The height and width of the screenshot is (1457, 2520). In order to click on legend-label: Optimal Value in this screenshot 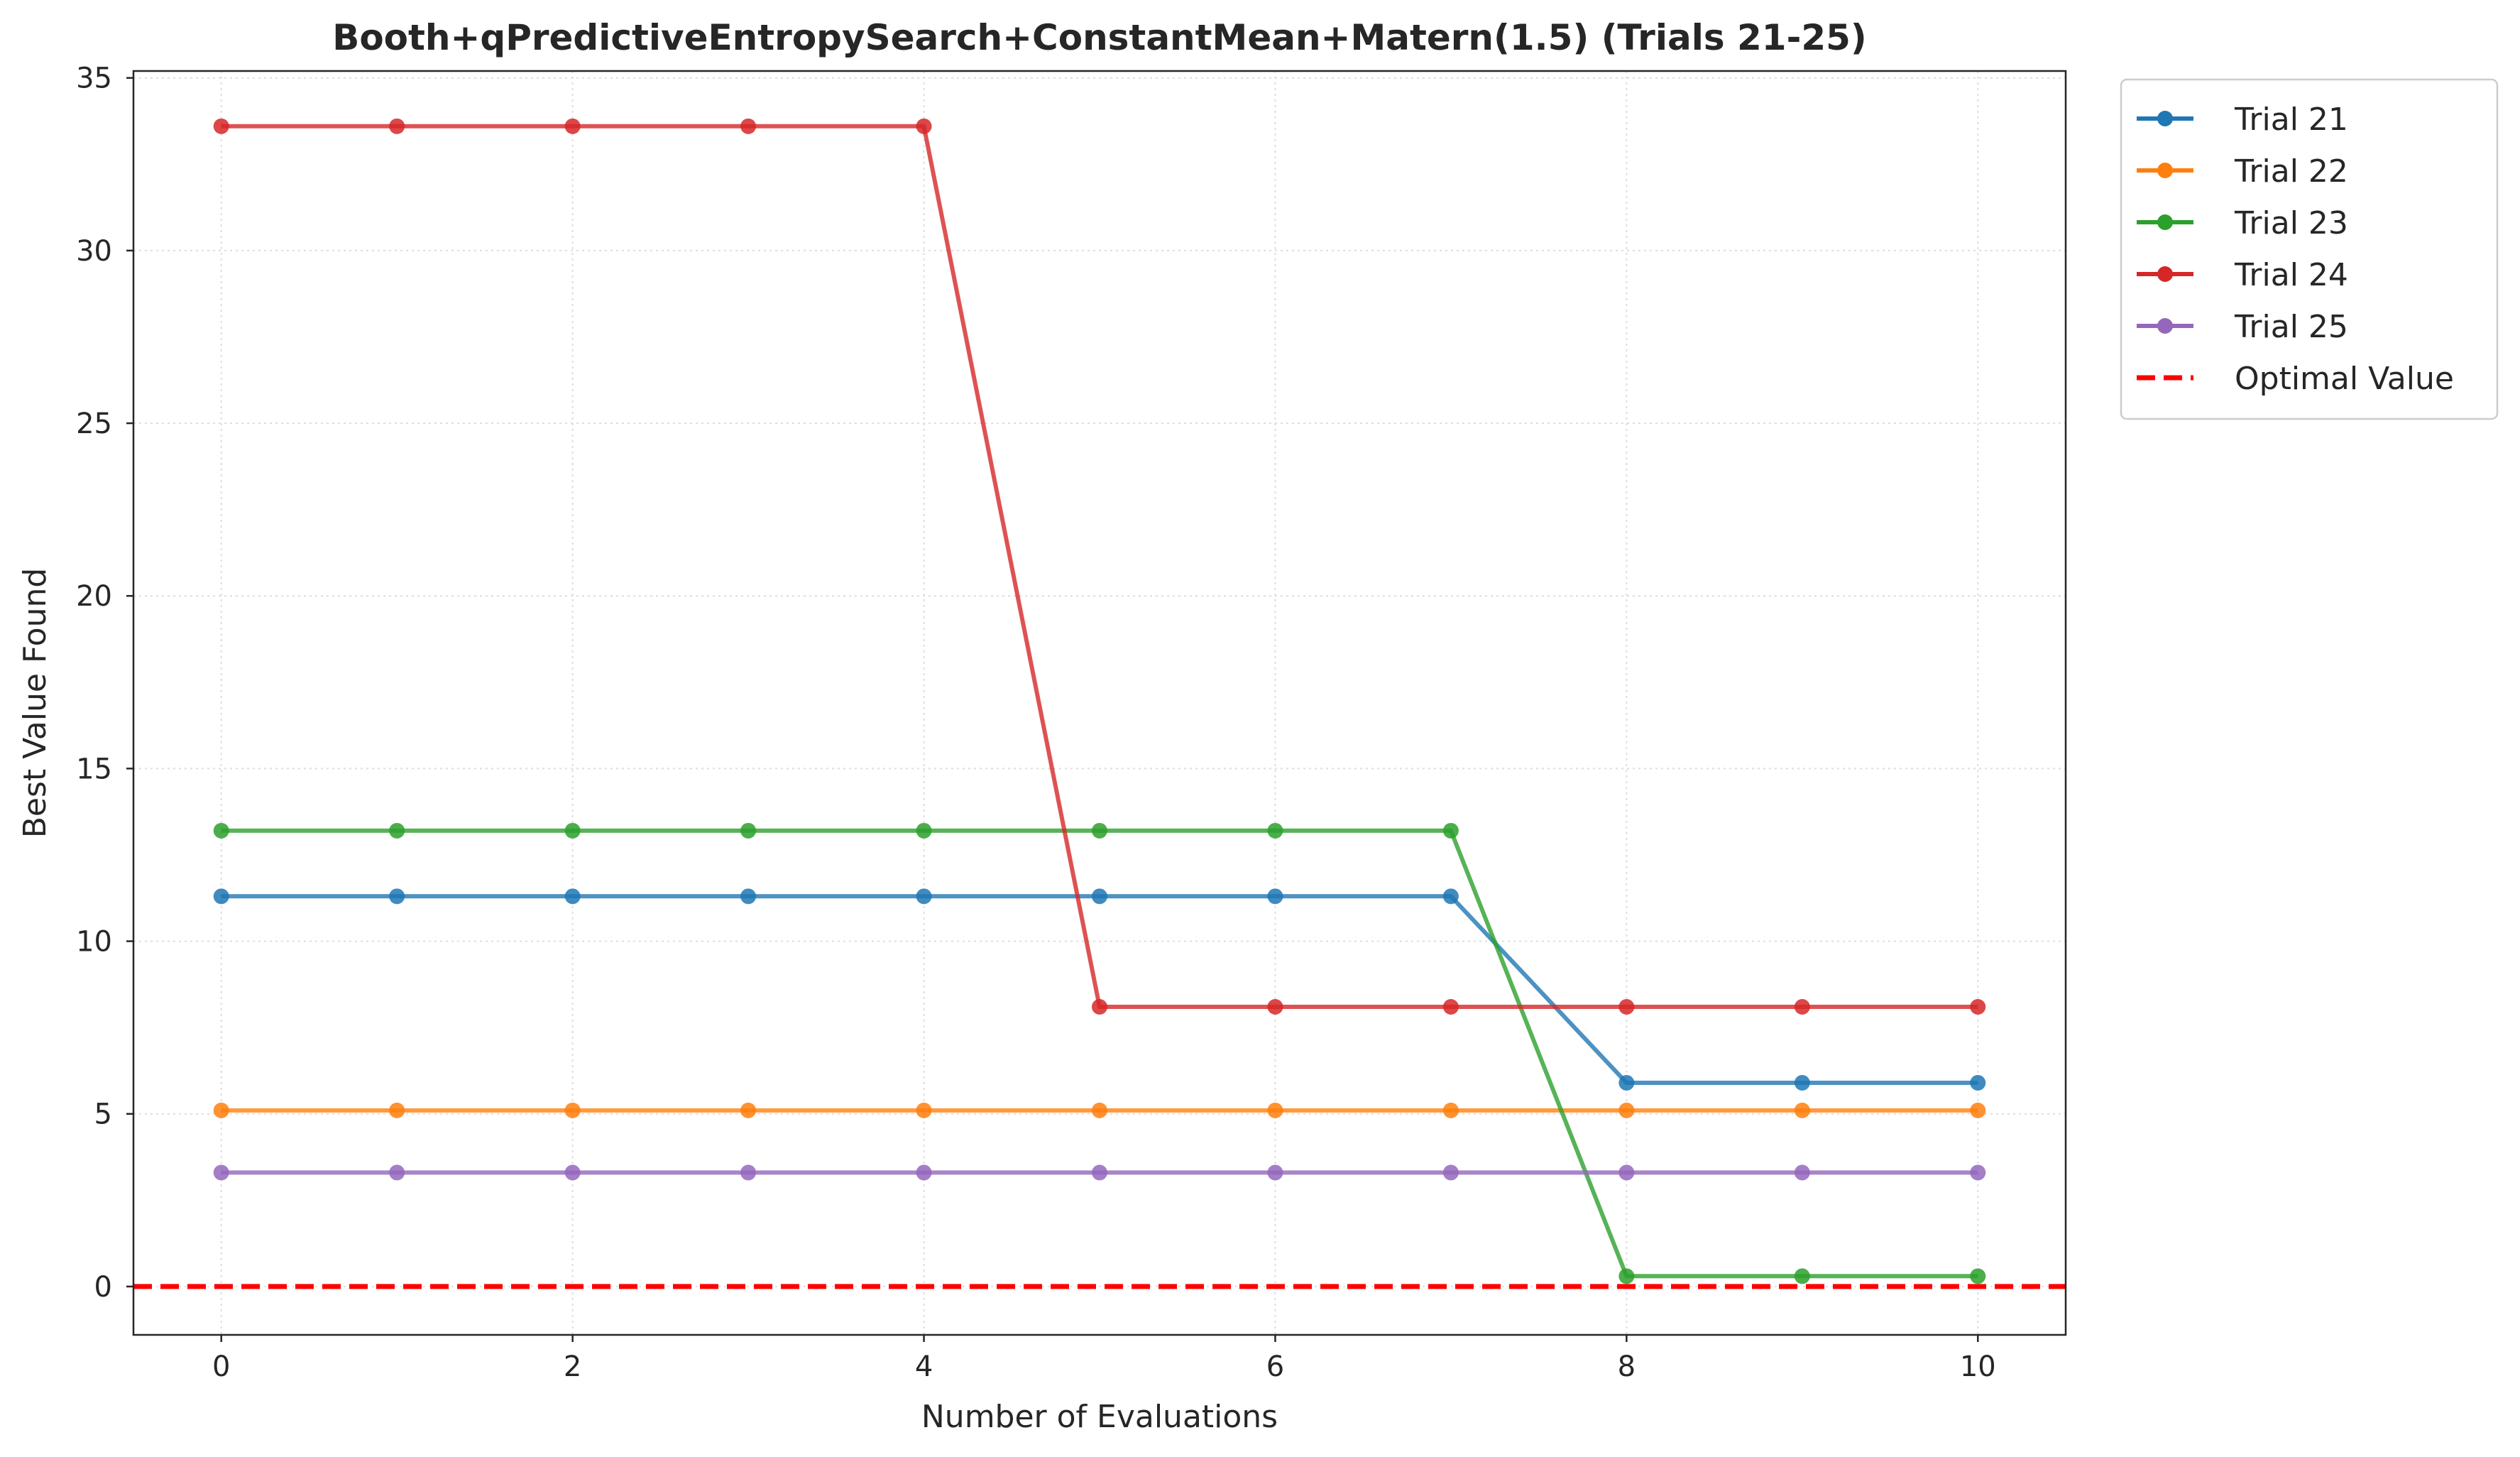, I will do `click(2345, 379)`.